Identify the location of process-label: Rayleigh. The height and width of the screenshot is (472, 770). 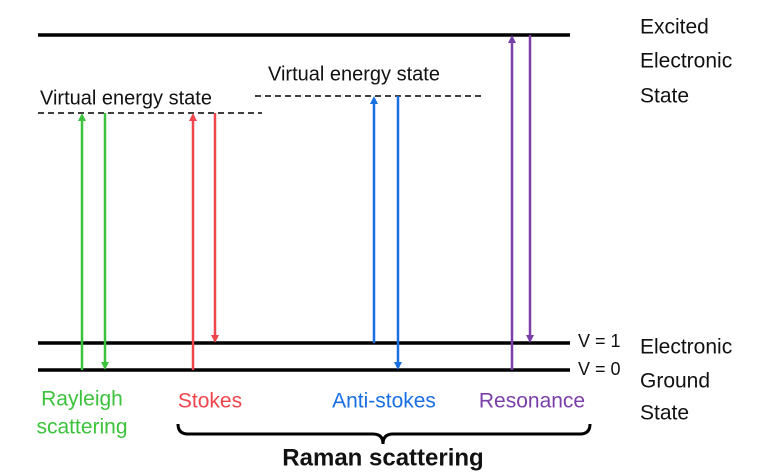
(82, 399).